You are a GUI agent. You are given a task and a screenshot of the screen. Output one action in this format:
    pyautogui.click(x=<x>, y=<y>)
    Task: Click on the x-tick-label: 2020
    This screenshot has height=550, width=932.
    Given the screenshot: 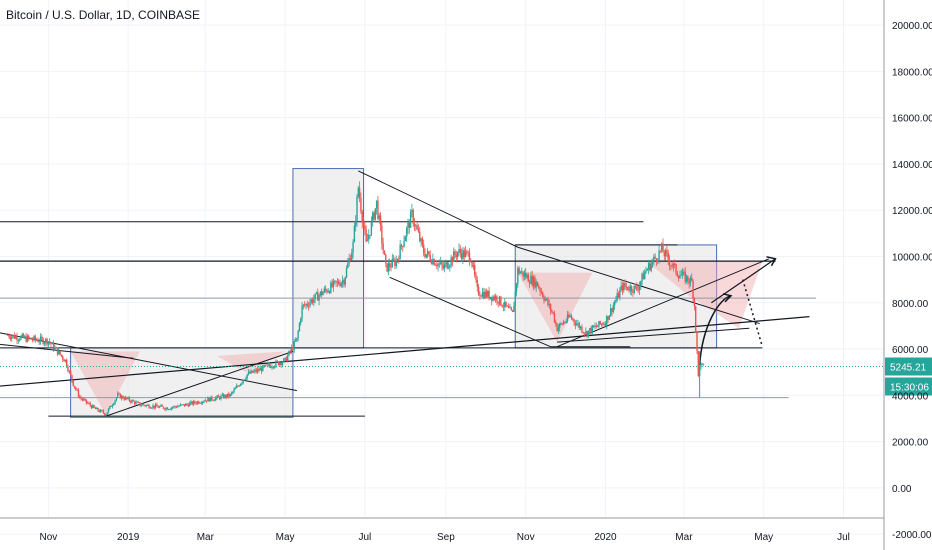 What is the action you would take?
    pyautogui.click(x=605, y=537)
    